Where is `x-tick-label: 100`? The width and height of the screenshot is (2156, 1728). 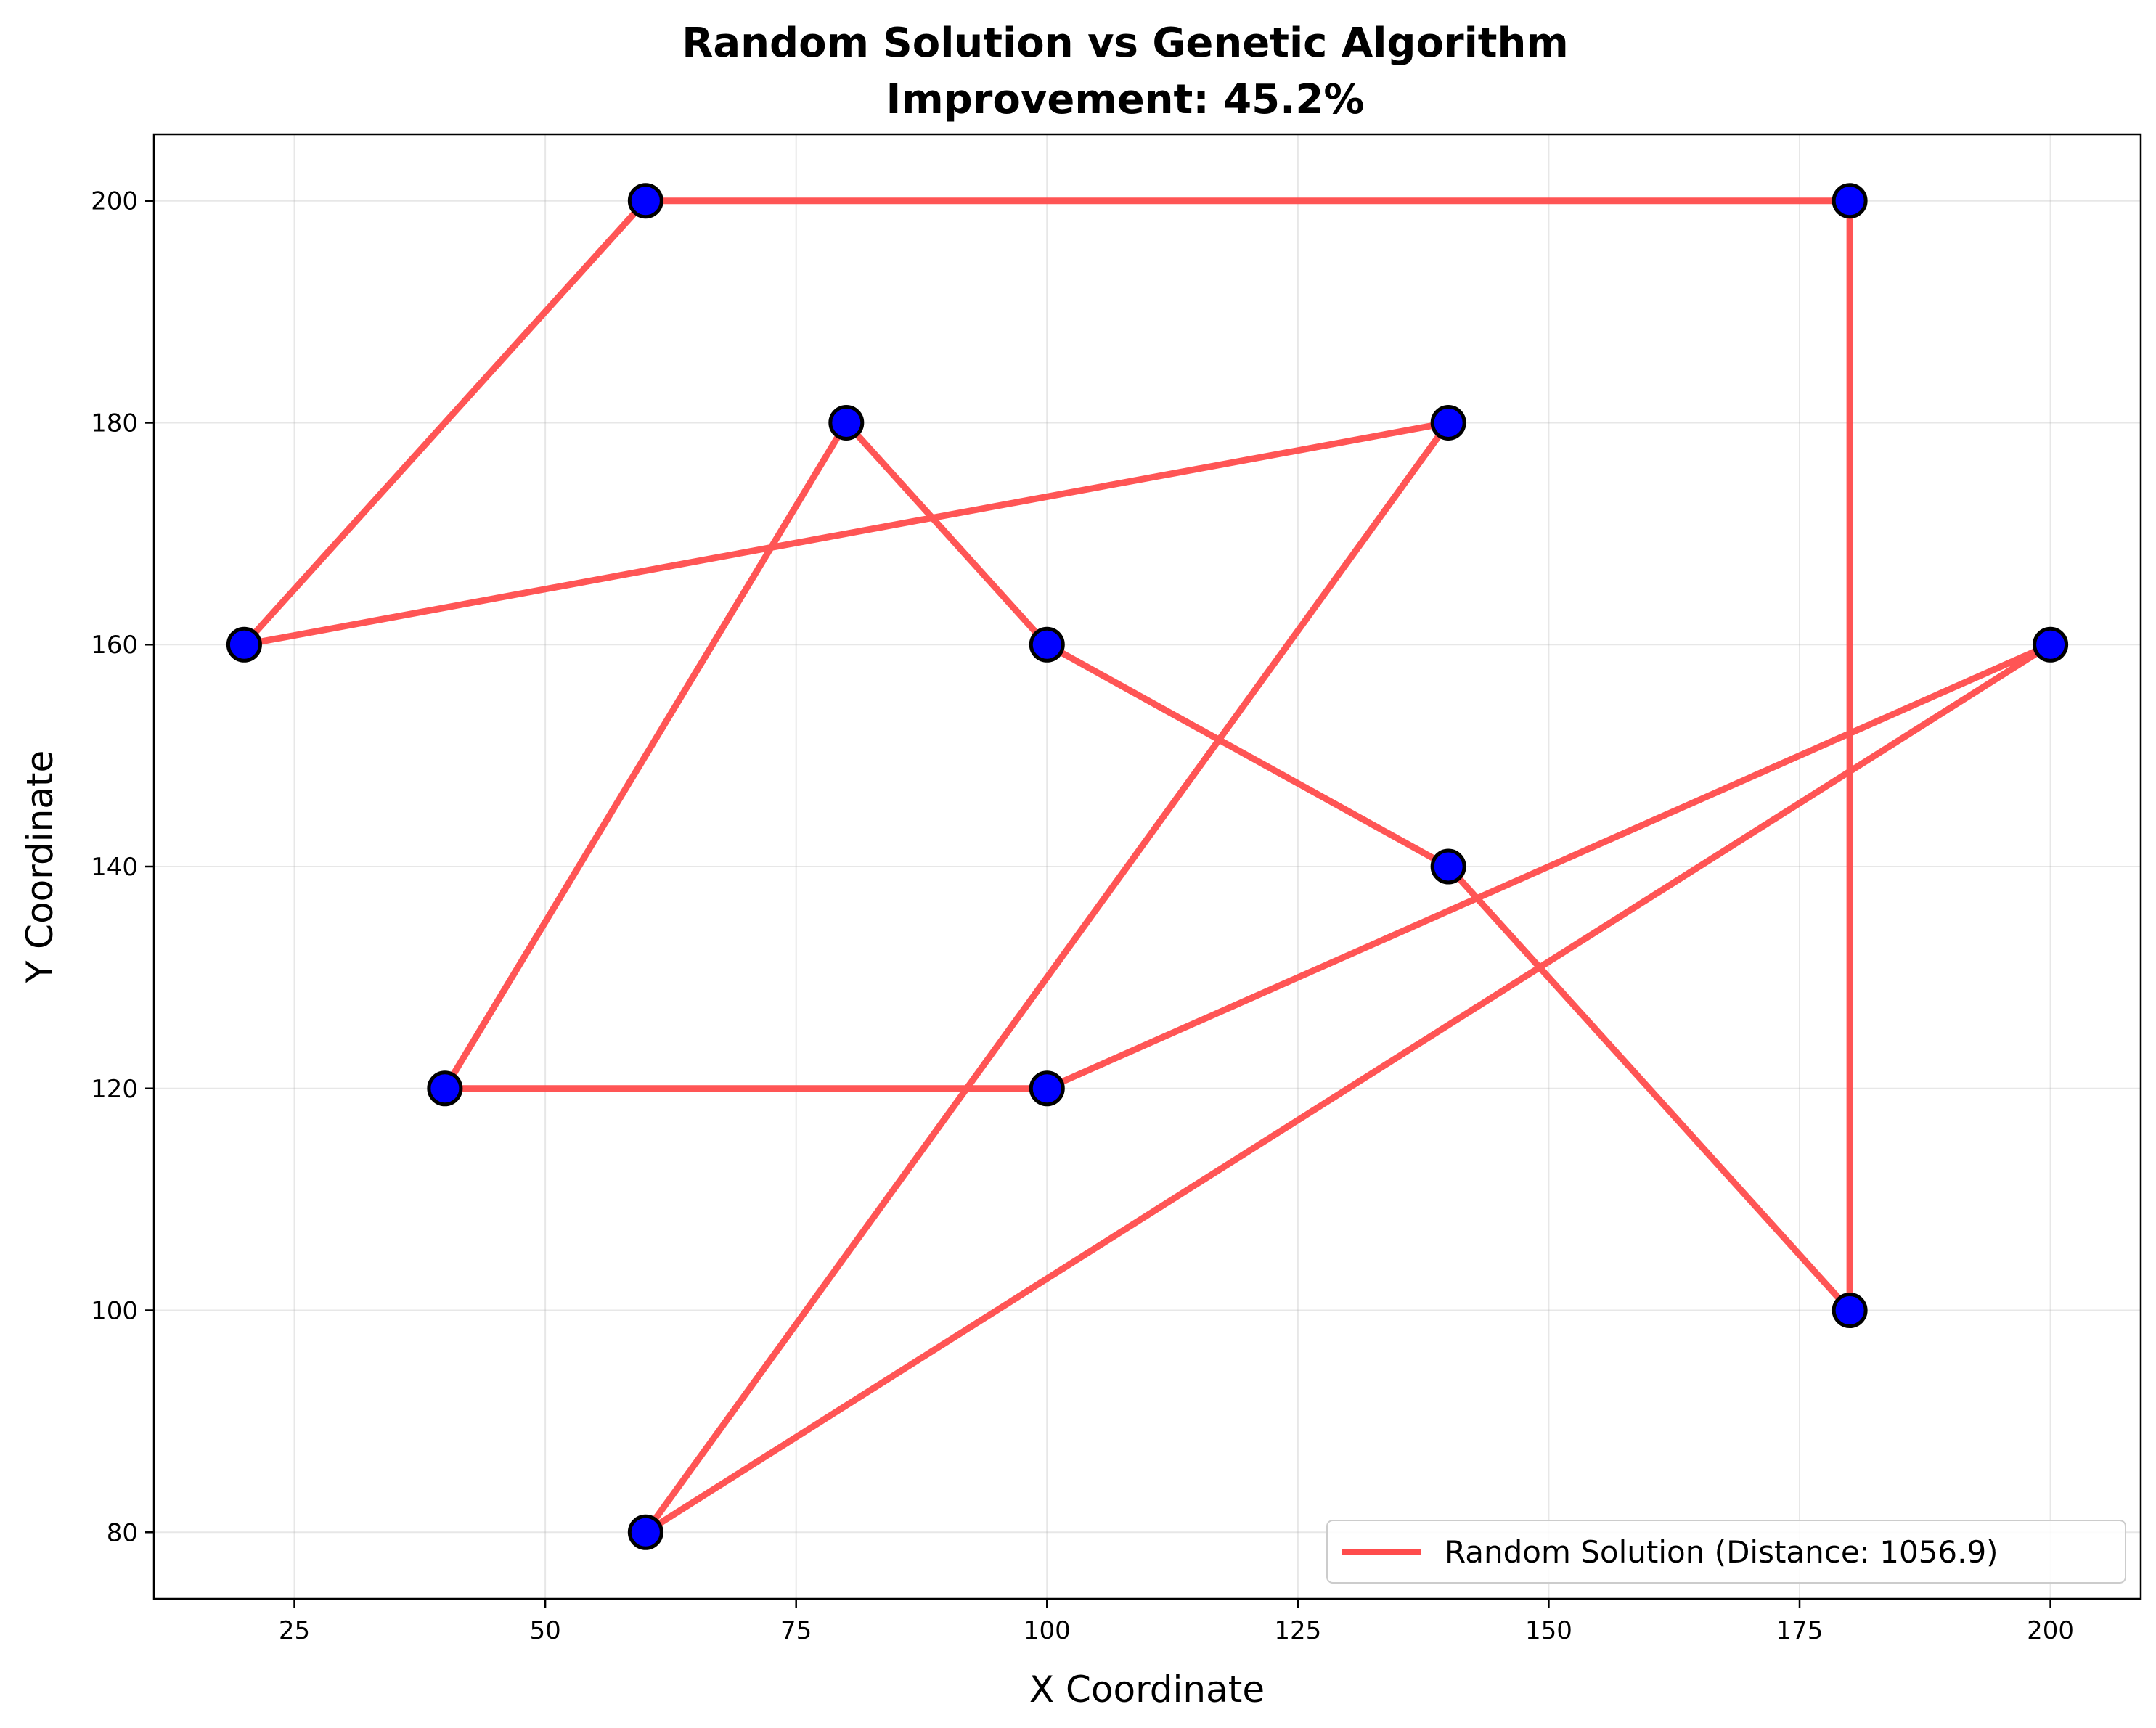
x-tick-label: 100 is located at coordinates (1048, 1631).